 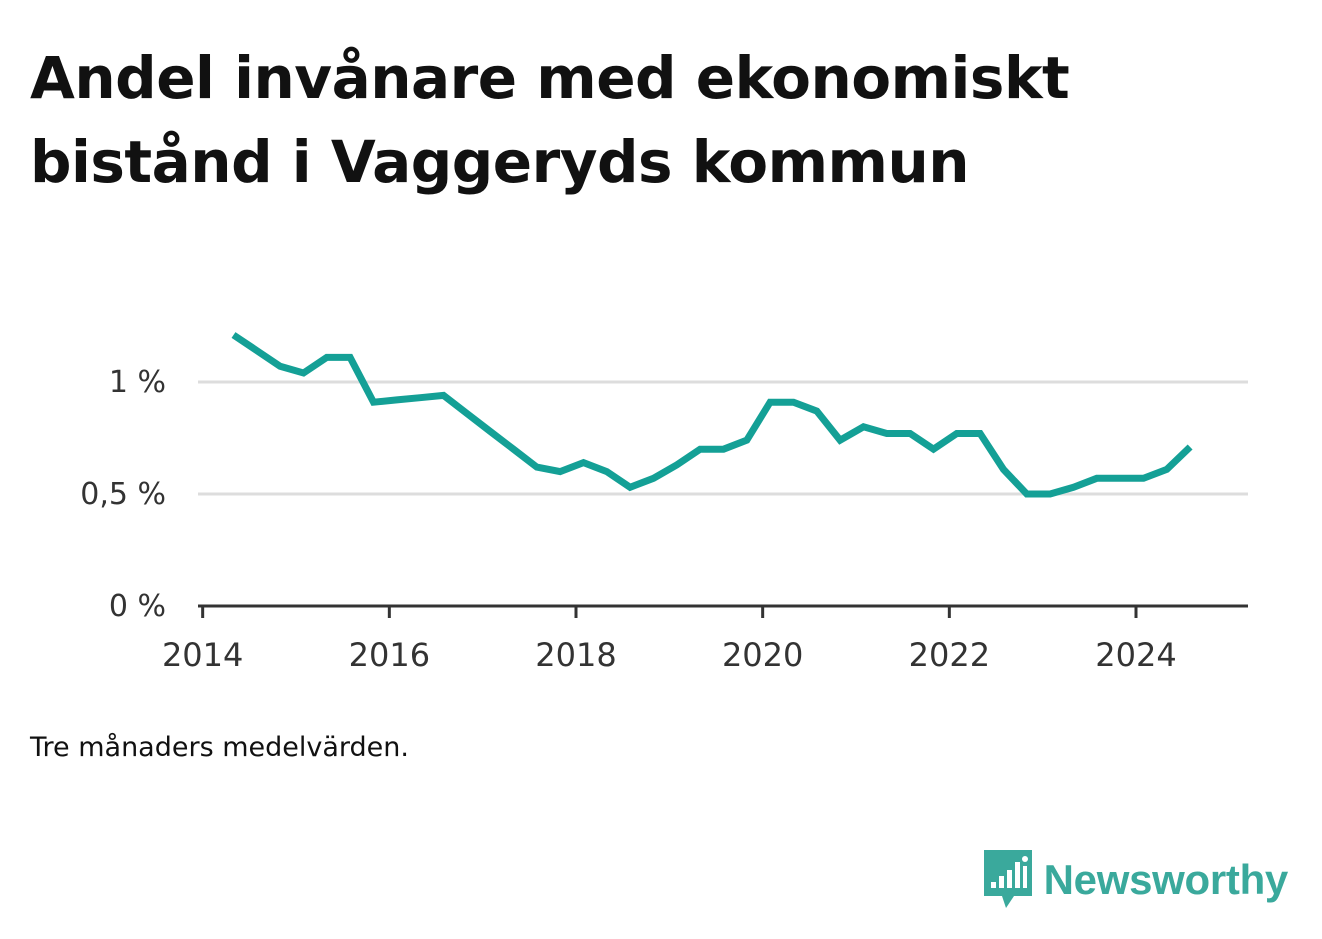 What do you see at coordinates (202, 655) in the screenshot?
I see `x-tick-label: 2014` at bounding box center [202, 655].